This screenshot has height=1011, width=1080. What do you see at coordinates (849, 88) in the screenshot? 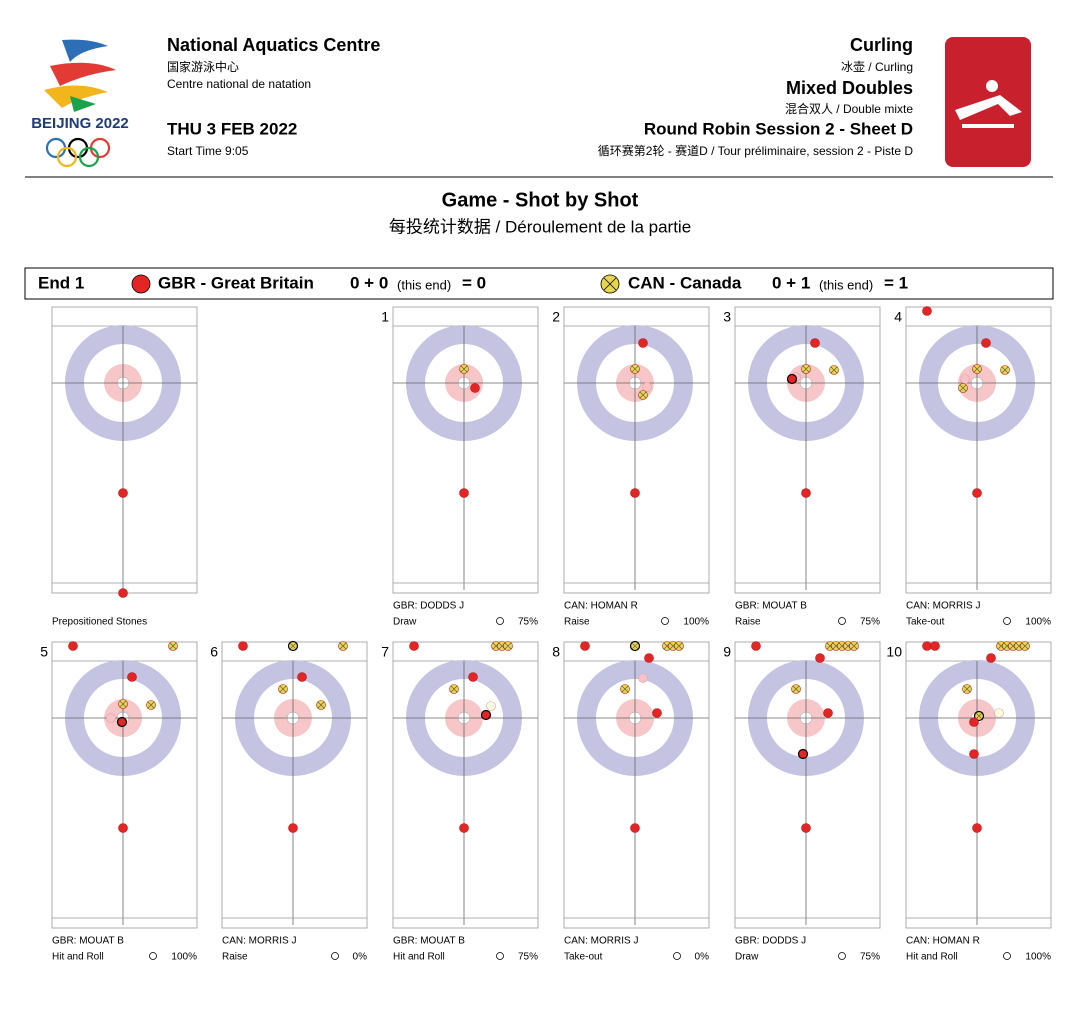
I see `event: Mixed Doubles` at bounding box center [849, 88].